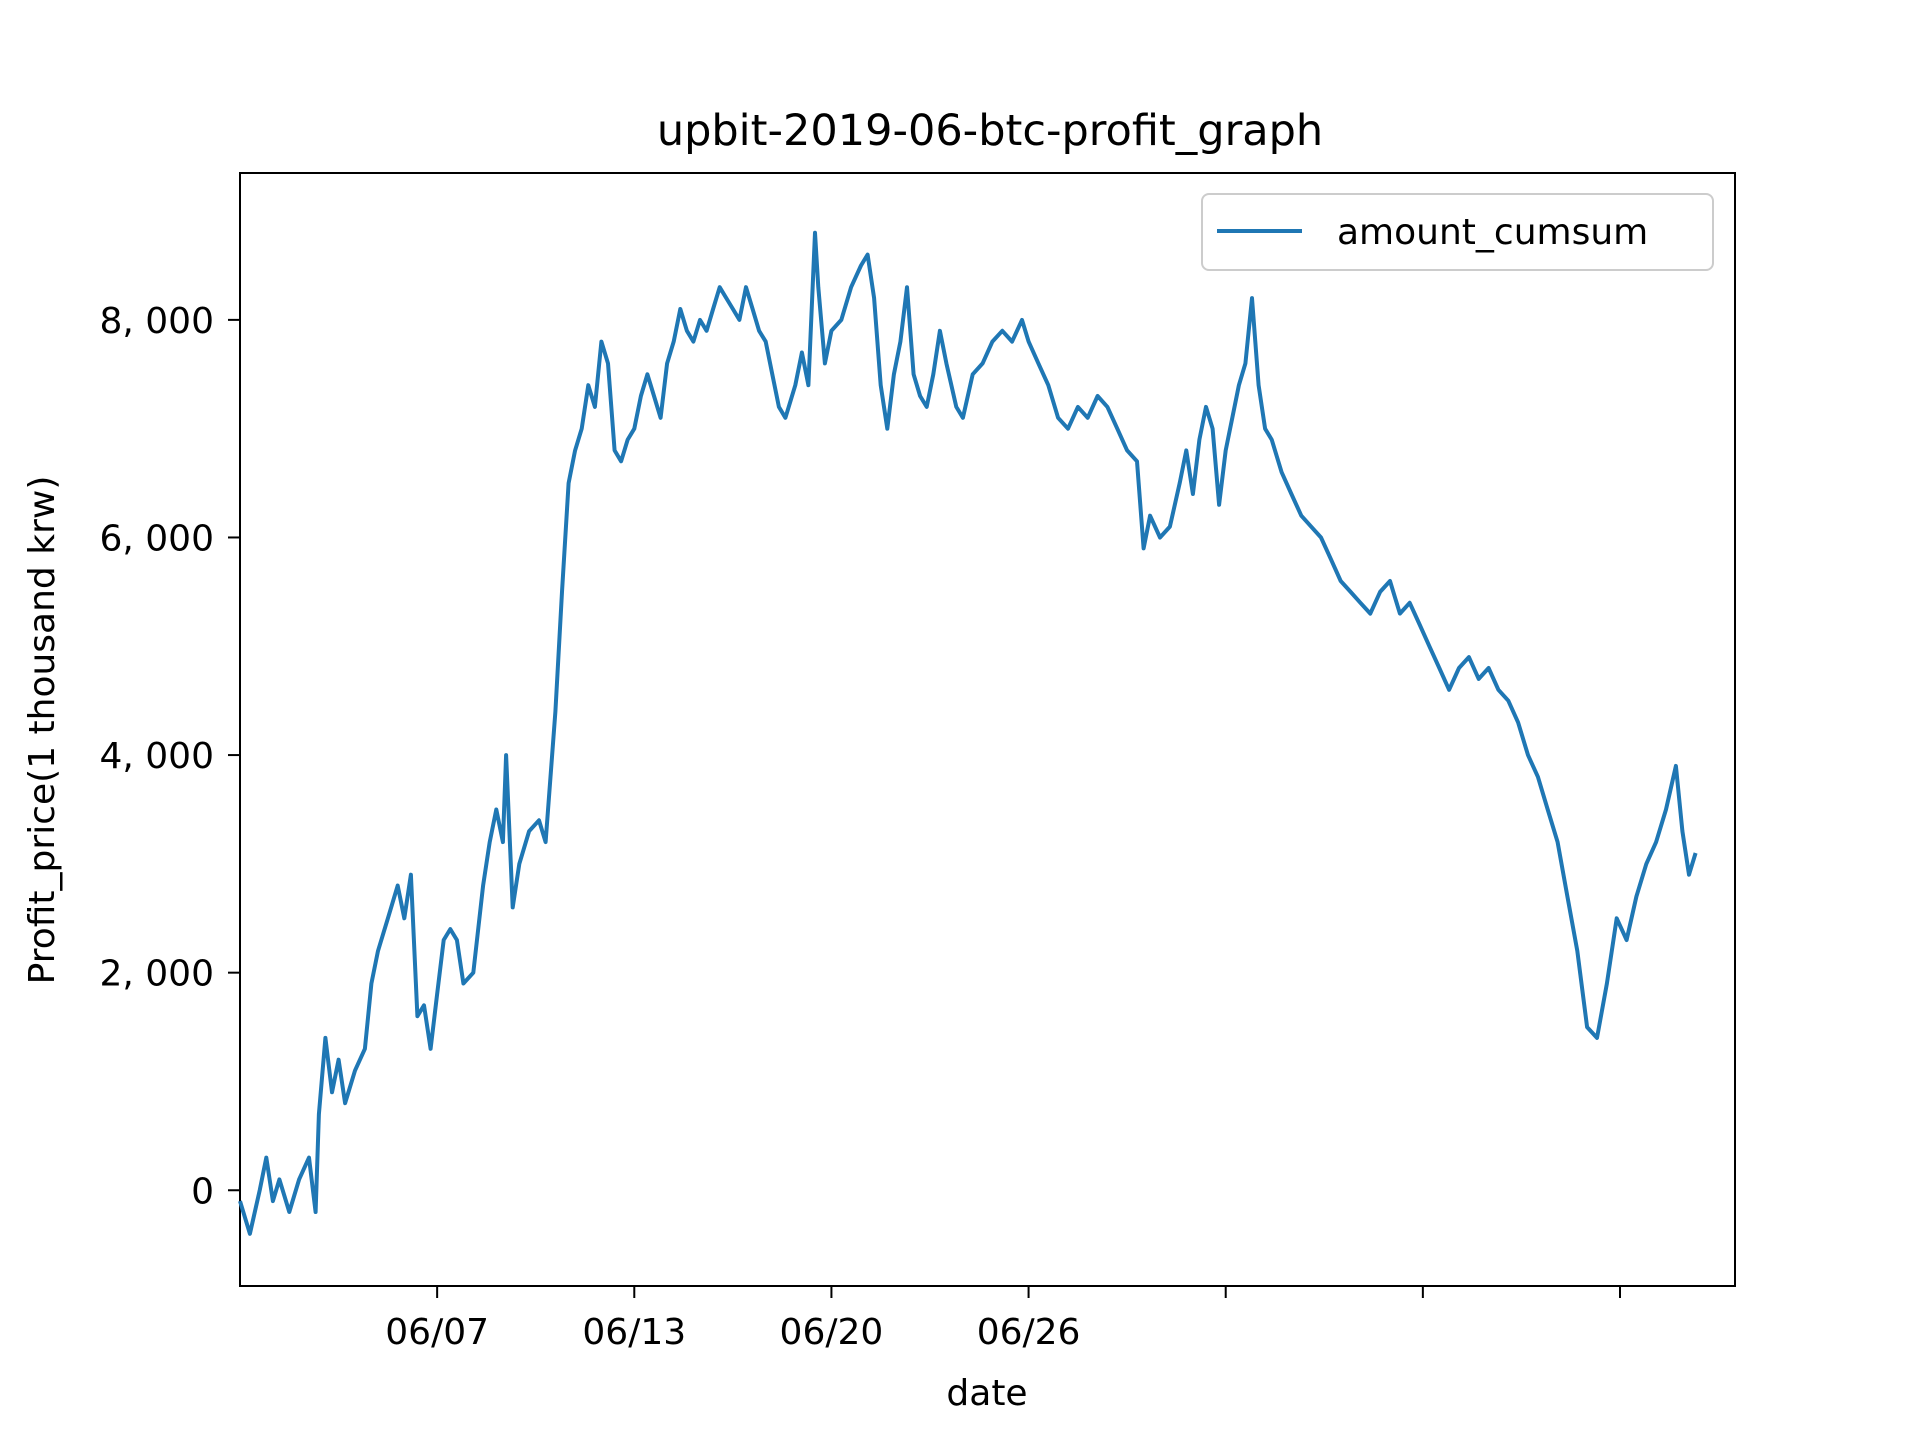  What do you see at coordinates (156, 538) in the screenshot?
I see `y-tick-label: 6, 000` at bounding box center [156, 538].